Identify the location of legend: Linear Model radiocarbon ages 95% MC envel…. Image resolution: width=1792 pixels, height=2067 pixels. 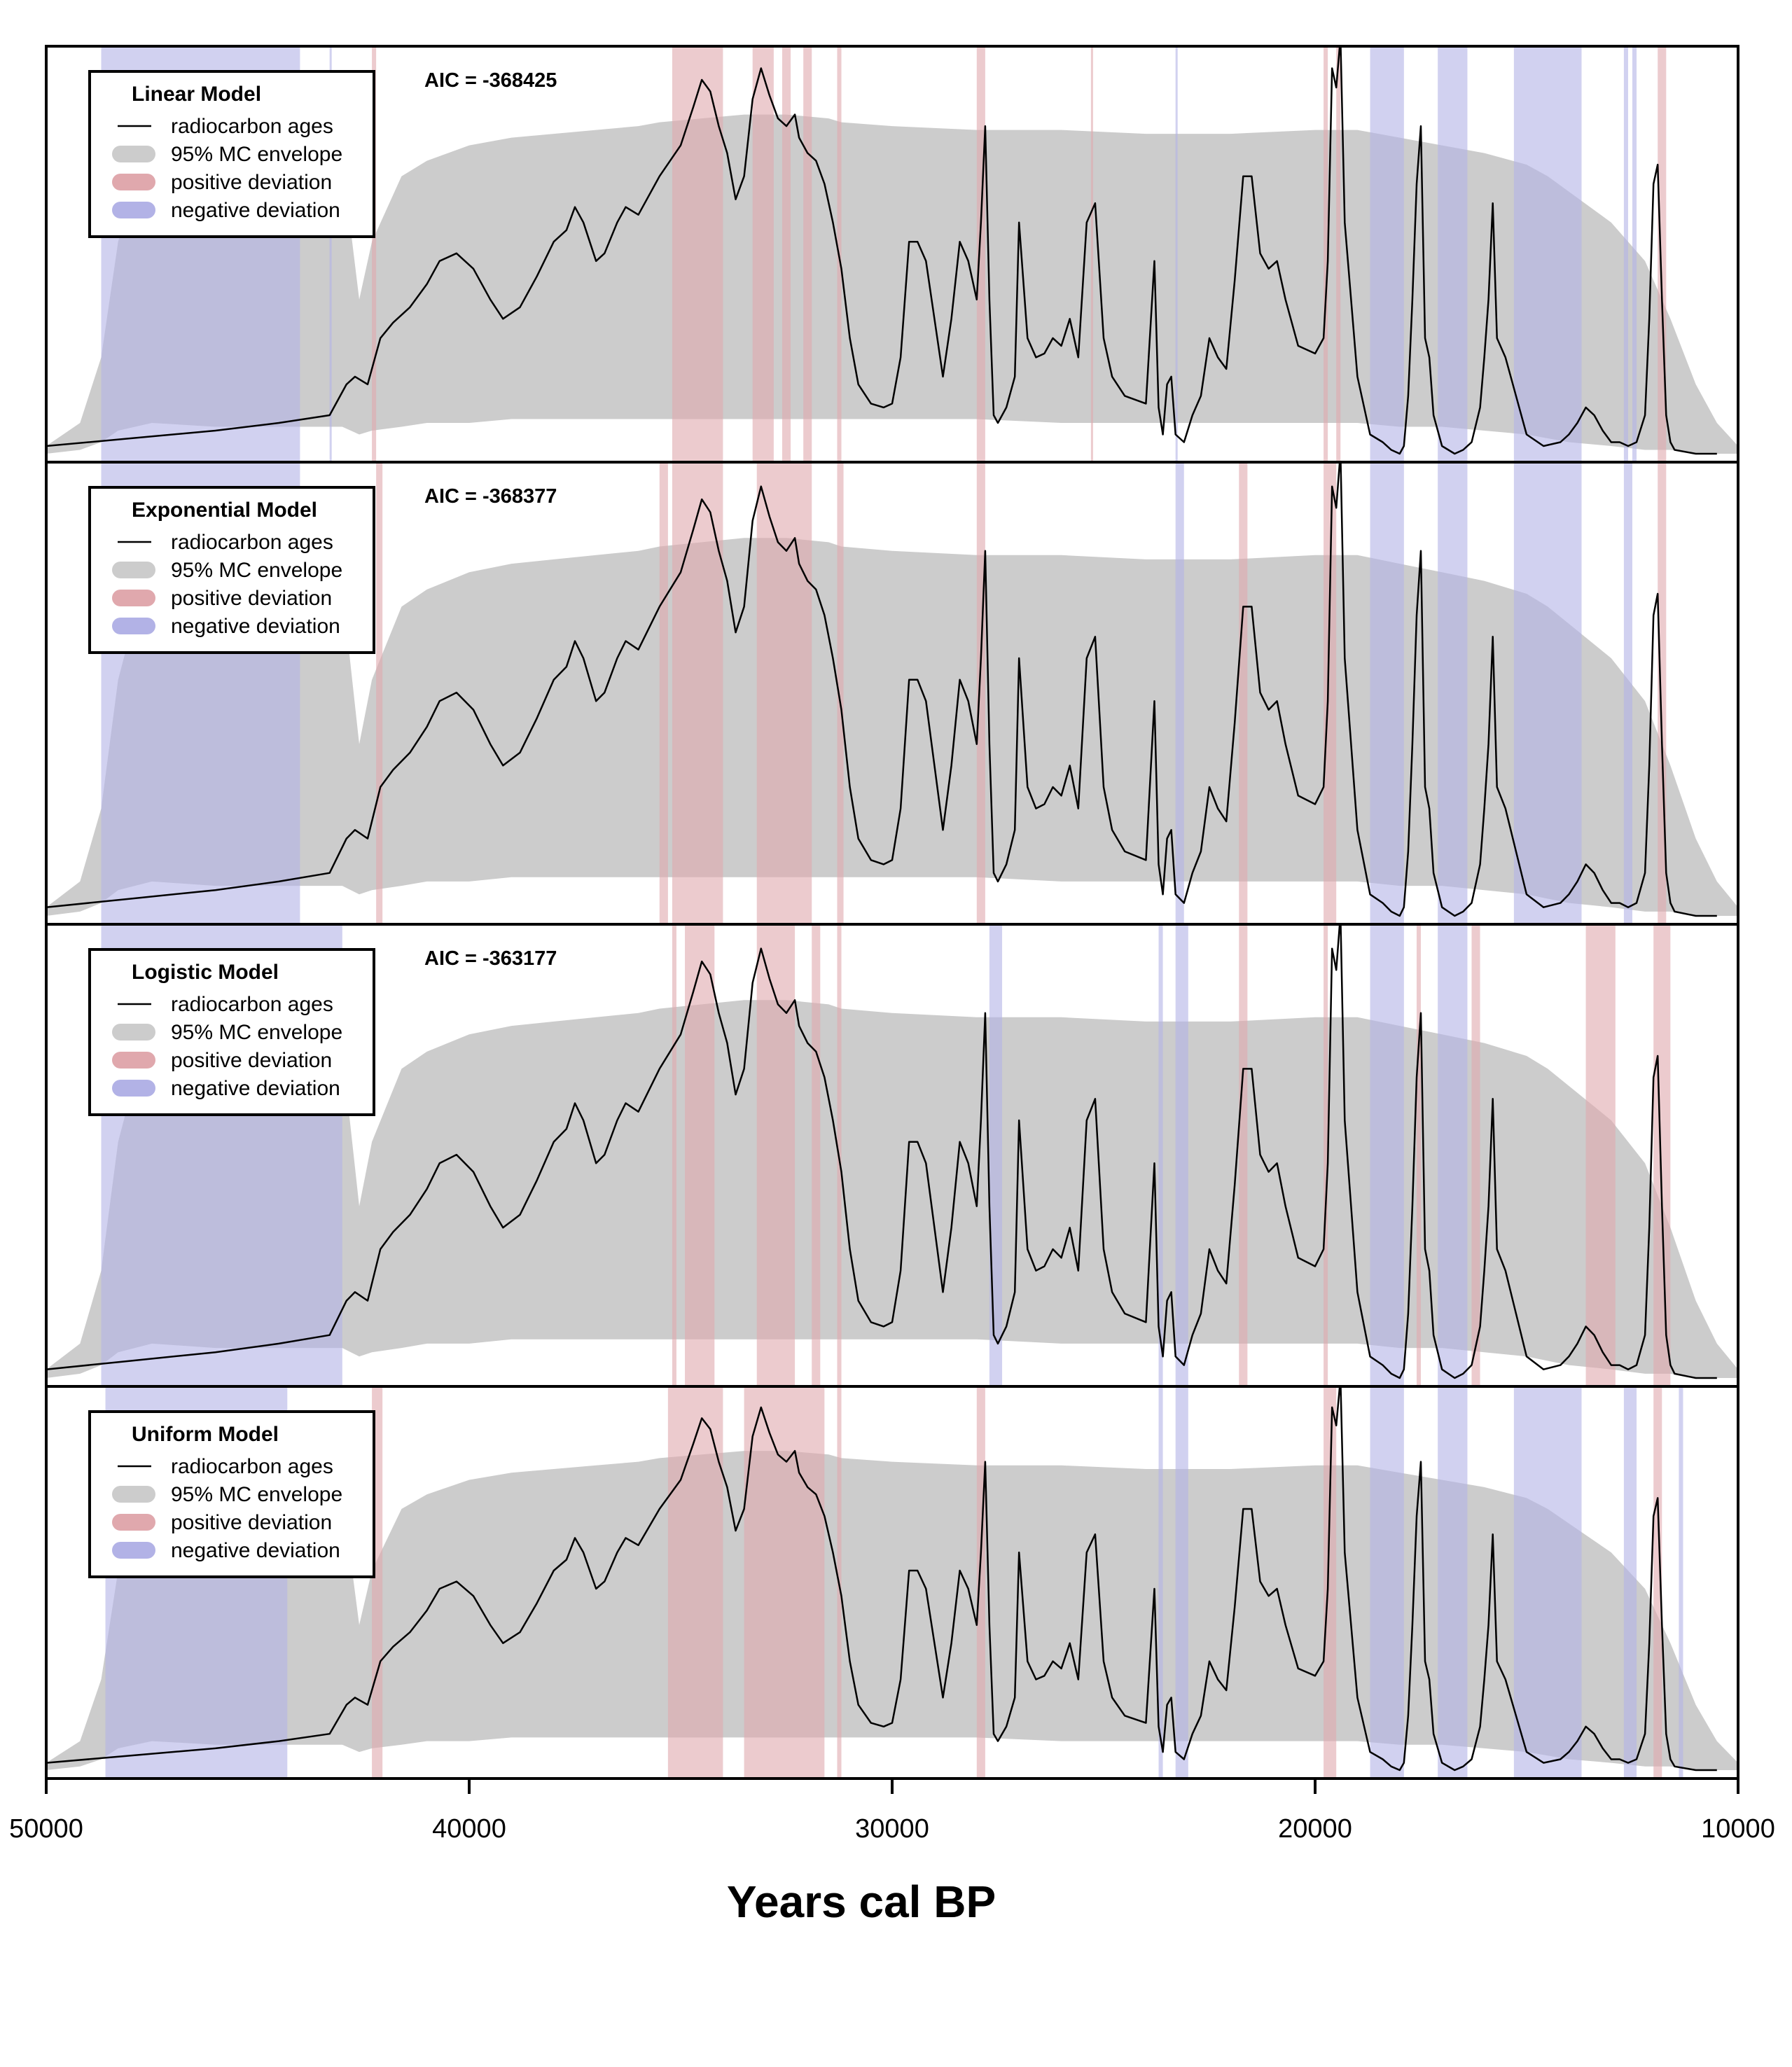
(231, 154).